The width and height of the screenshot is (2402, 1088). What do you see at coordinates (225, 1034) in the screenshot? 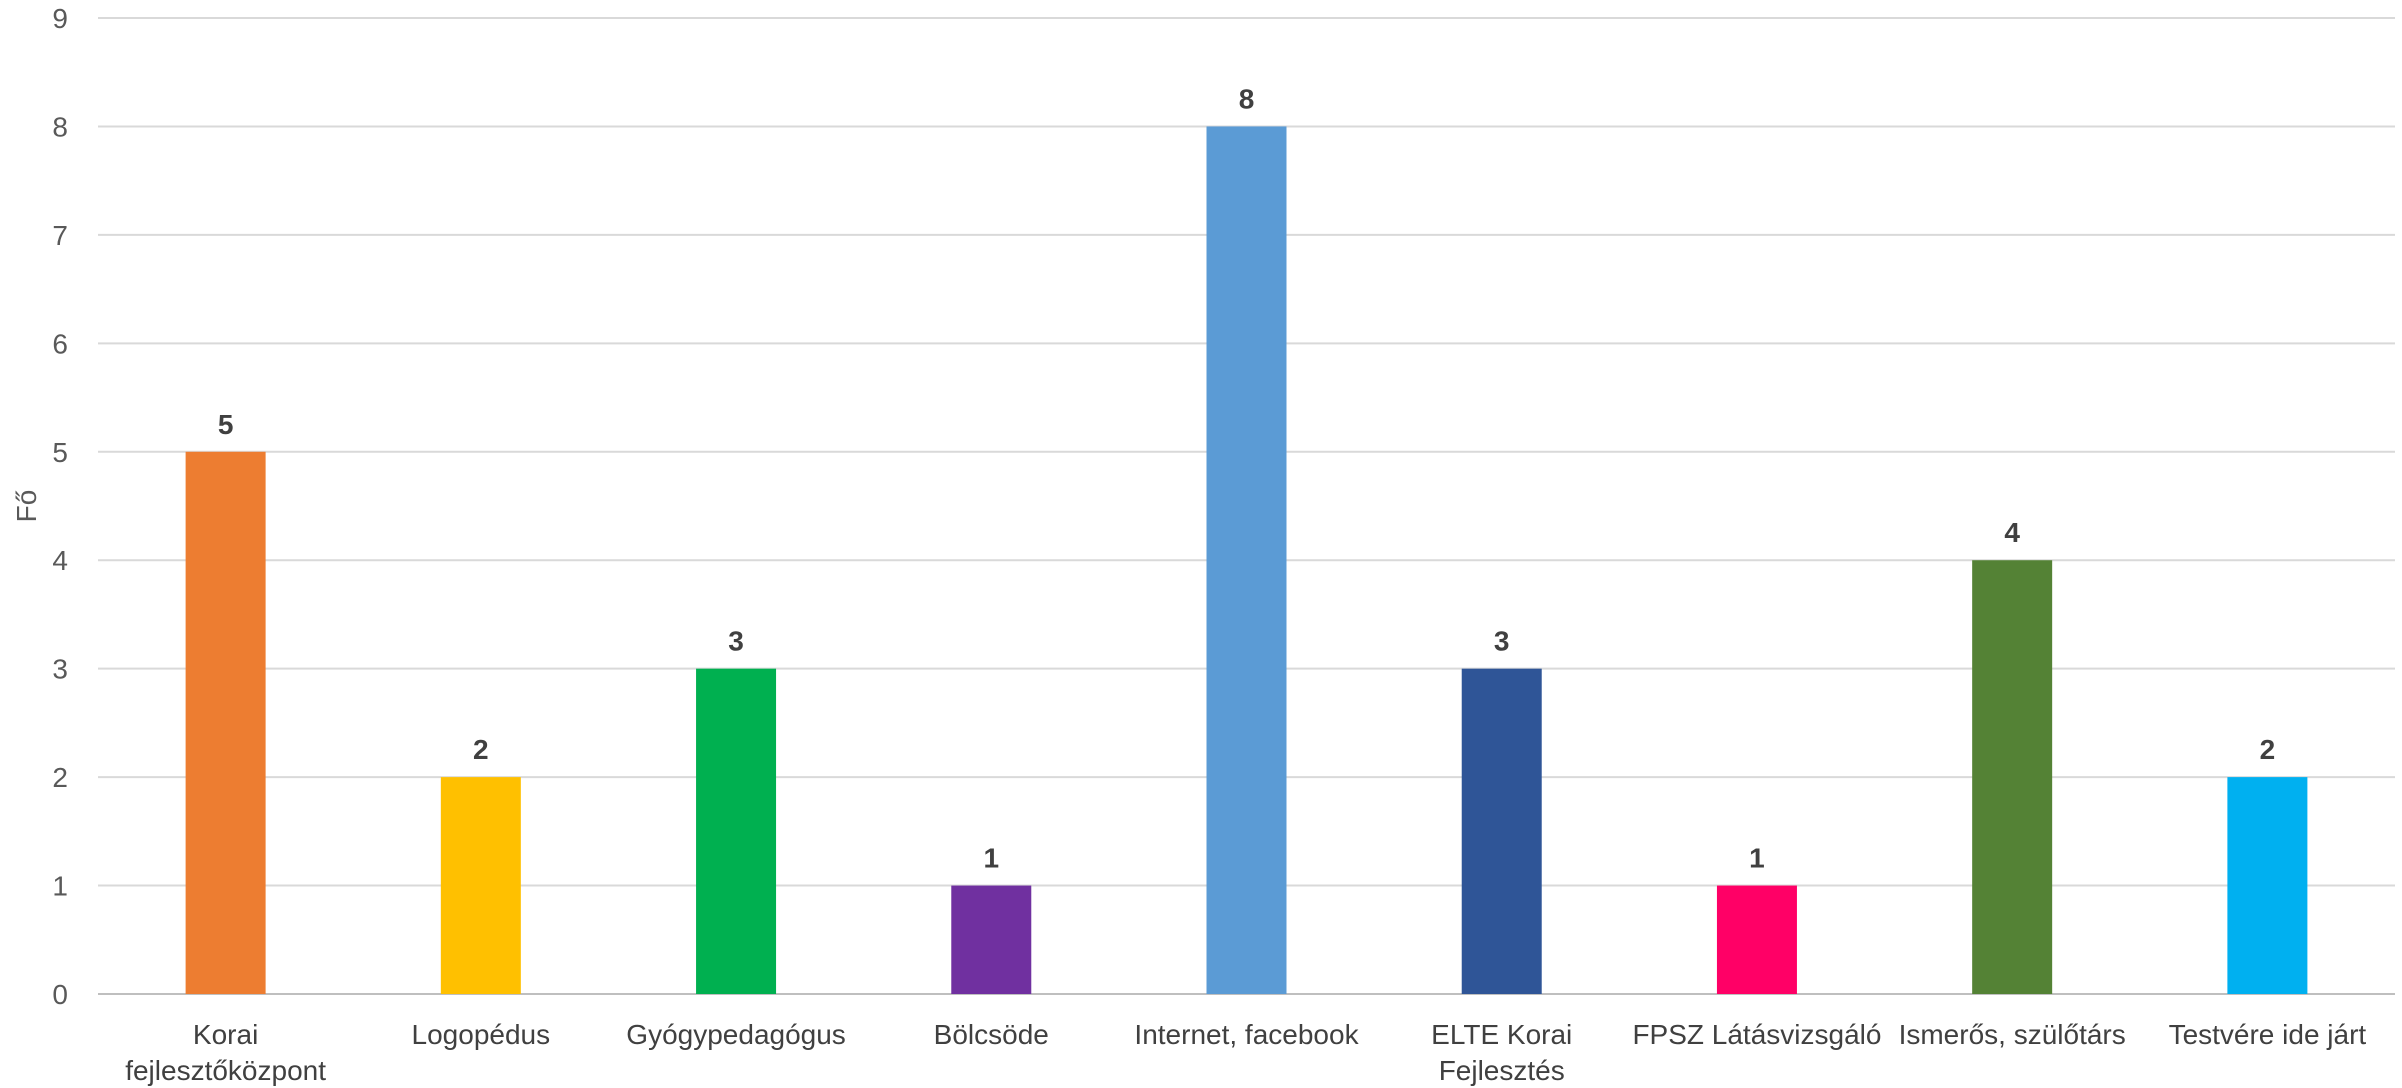
I see `x-tick-label-line: Korai` at bounding box center [225, 1034].